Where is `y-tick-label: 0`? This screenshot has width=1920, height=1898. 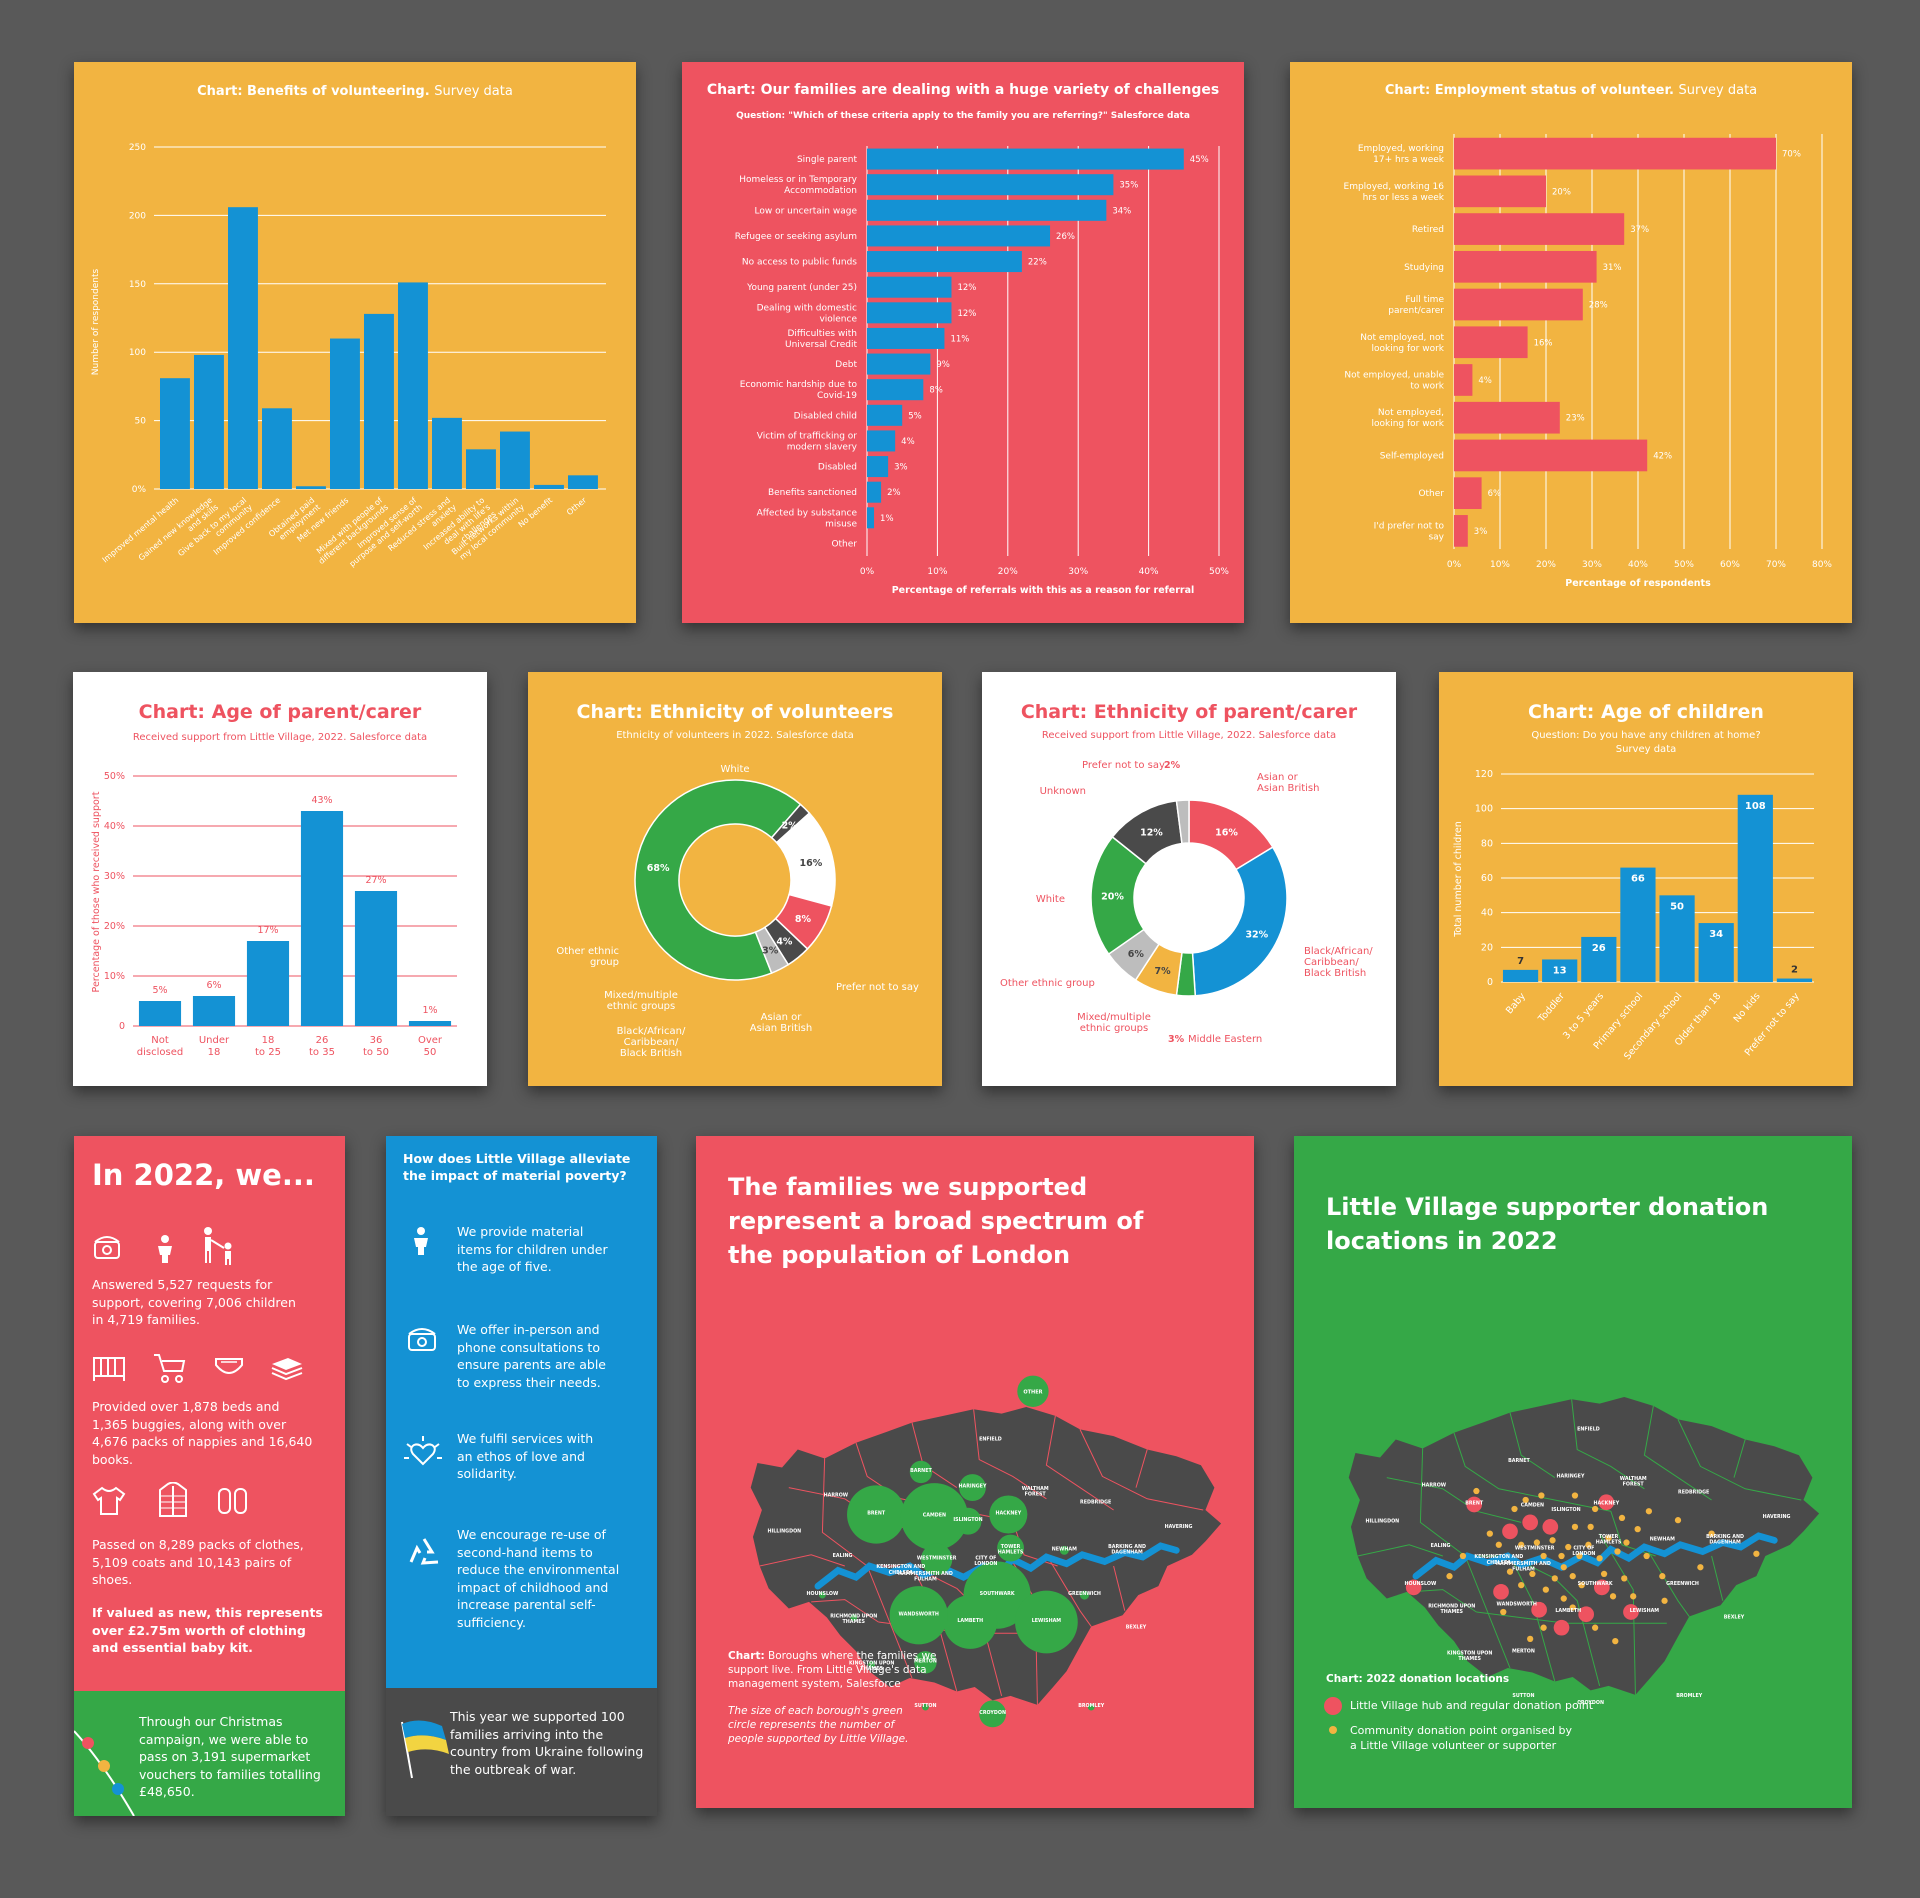 y-tick-label: 0 is located at coordinates (1490, 982).